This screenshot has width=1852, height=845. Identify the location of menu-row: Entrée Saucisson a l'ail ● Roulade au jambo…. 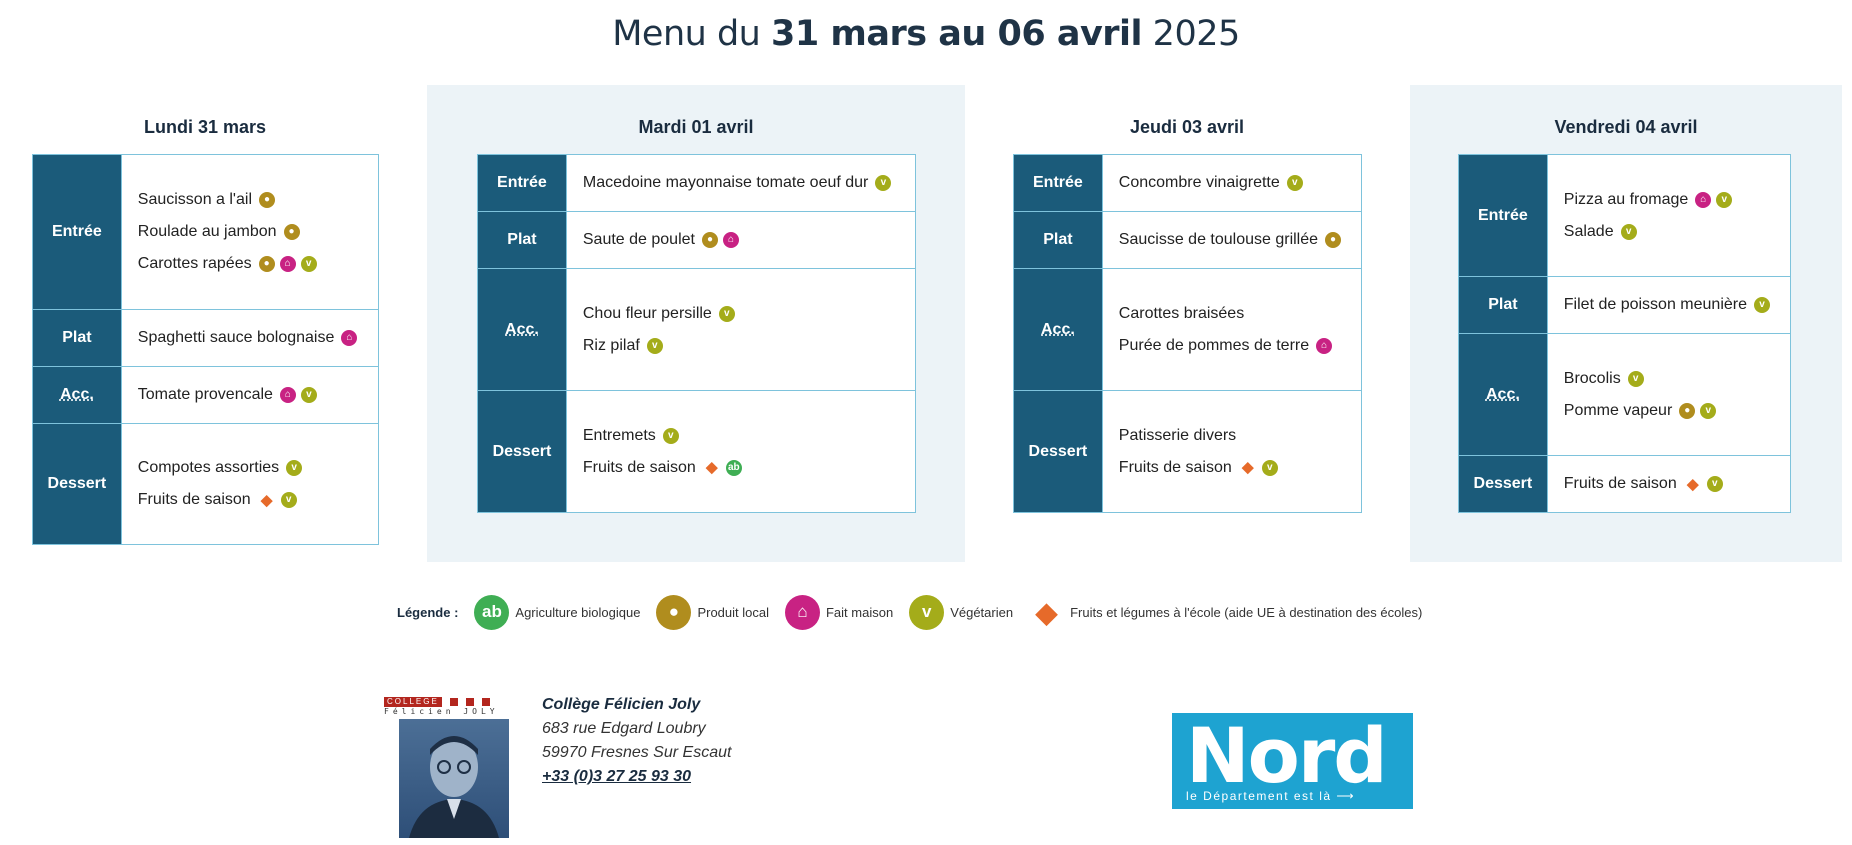
(206, 232).